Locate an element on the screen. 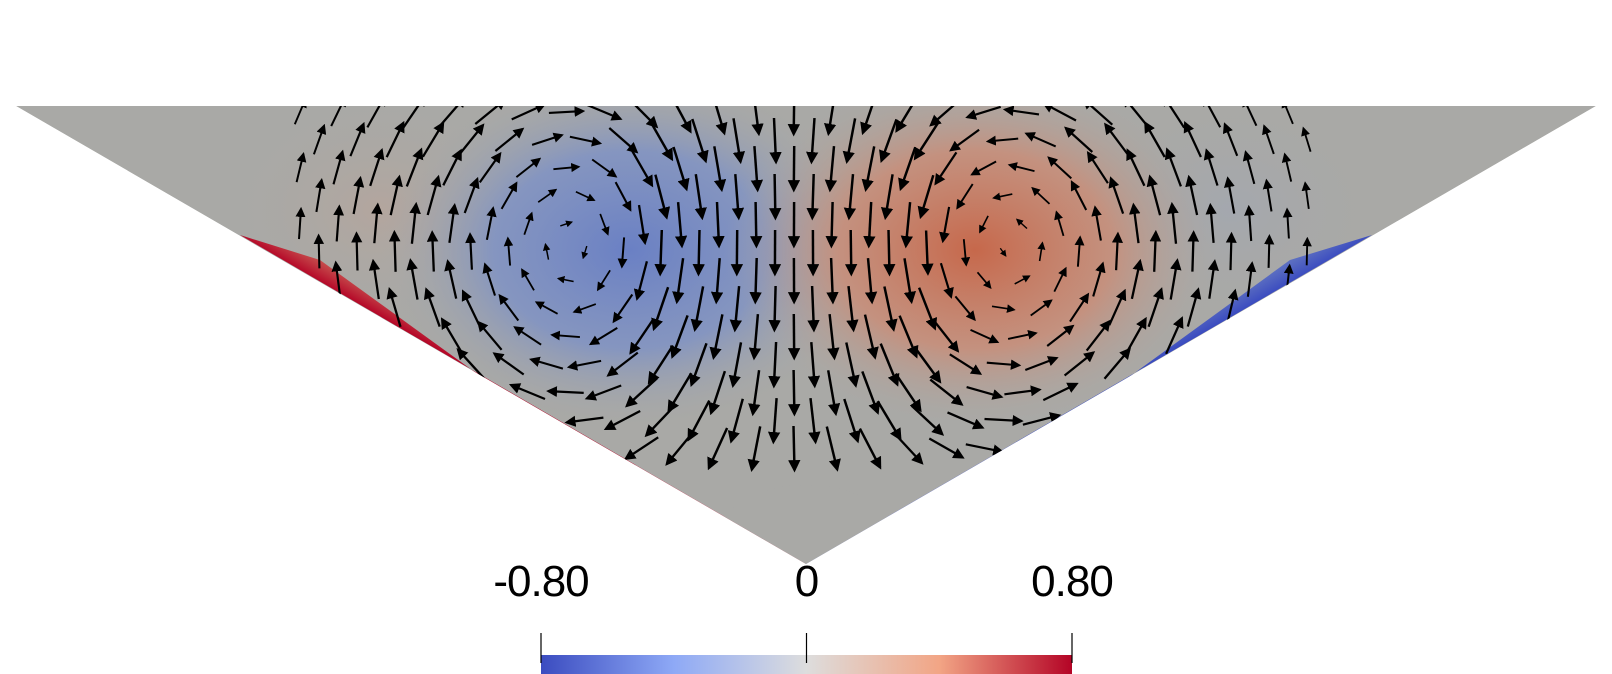 The height and width of the screenshot is (674, 1612). colorbar-tick-label: 0.80 is located at coordinates (1072, 581).